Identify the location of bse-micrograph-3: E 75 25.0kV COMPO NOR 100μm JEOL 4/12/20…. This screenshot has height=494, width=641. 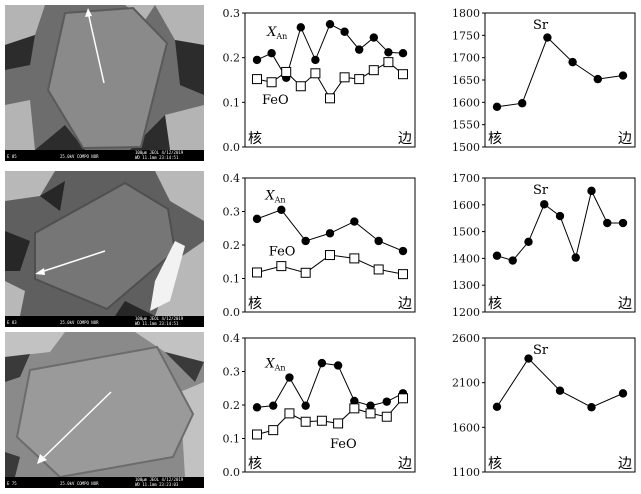
(104, 410).